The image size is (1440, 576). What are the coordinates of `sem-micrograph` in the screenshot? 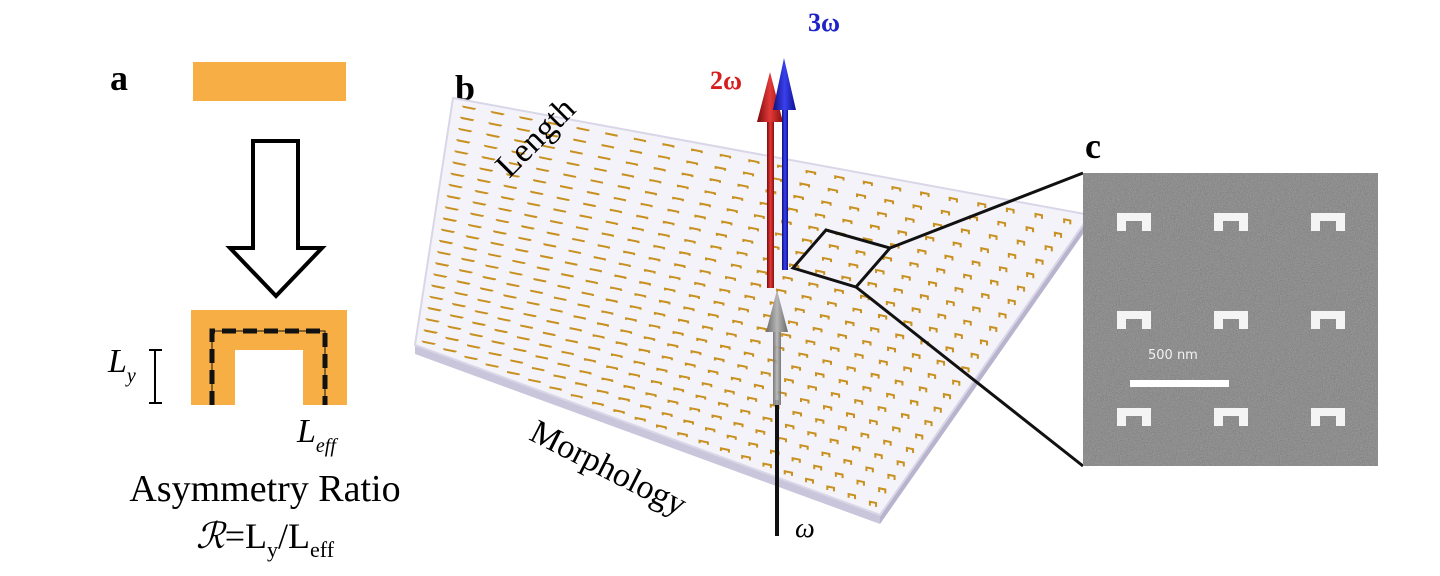 It's located at (1230, 319).